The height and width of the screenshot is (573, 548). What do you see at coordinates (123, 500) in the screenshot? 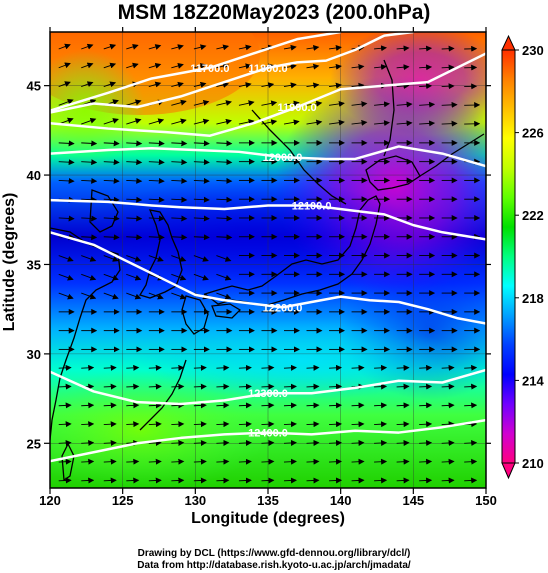
I see `x-tick-label: 125` at bounding box center [123, 500].